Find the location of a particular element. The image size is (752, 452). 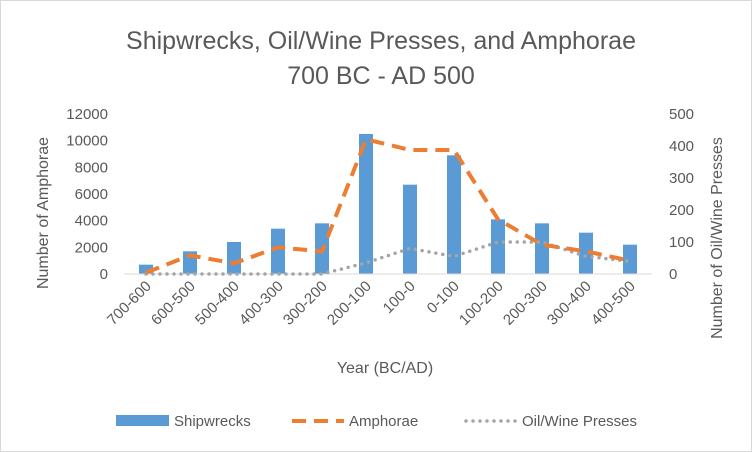

x-tick-label: 400-300 is located at coordinates (261, 303).